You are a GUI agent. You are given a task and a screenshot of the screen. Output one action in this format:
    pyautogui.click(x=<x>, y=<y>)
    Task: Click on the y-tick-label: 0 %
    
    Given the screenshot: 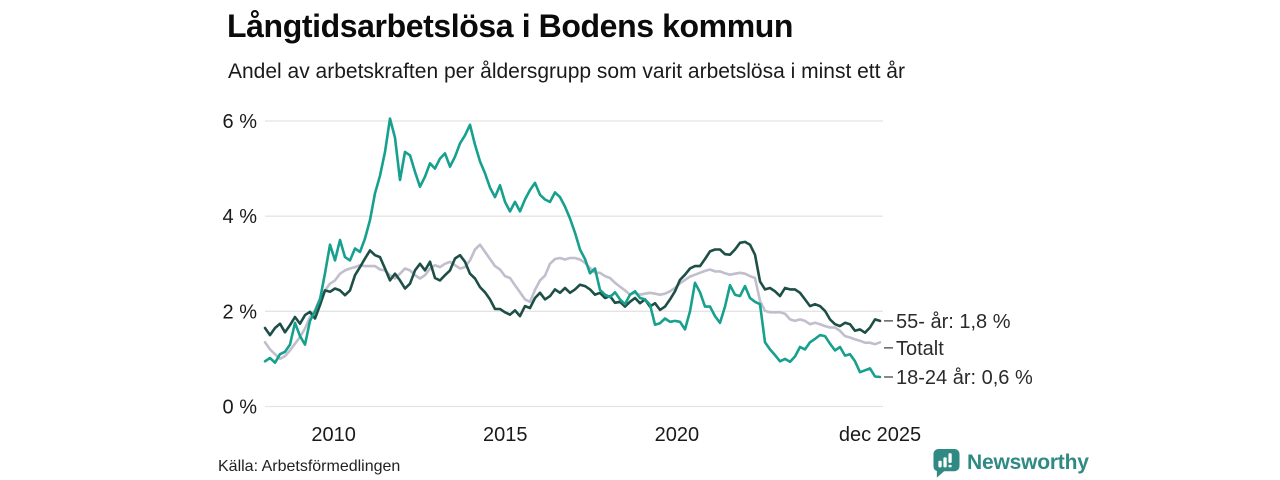 What is the action you would take?
    pyautogui.click(x=240, y=408)
    